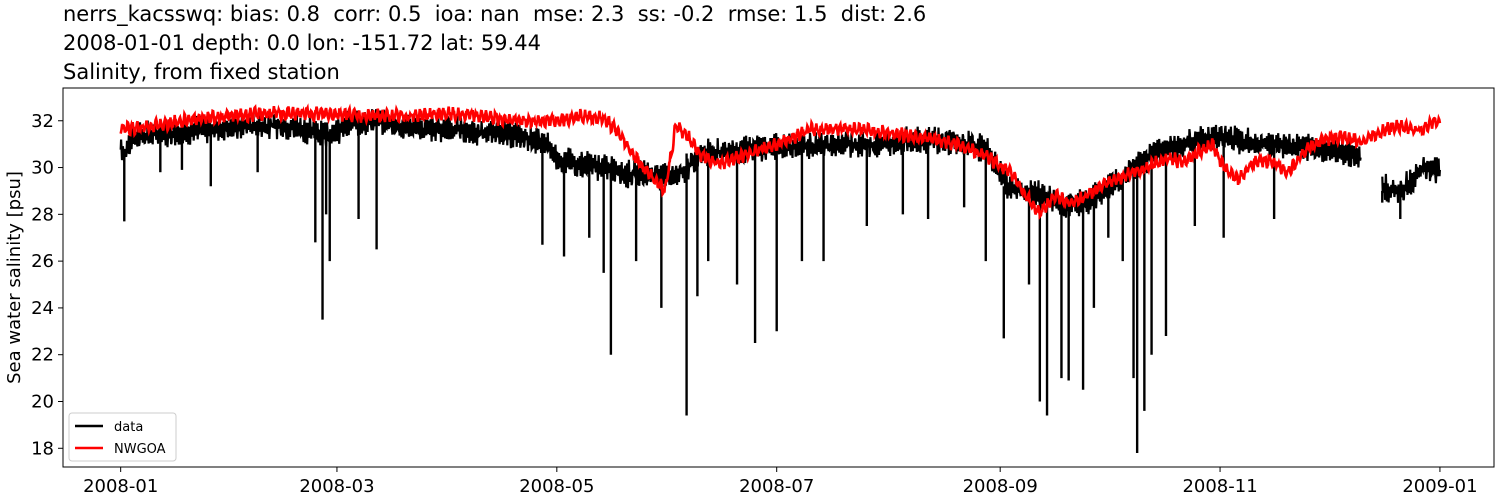  I want to click on y-tick-label: 26, so click(42, 261).